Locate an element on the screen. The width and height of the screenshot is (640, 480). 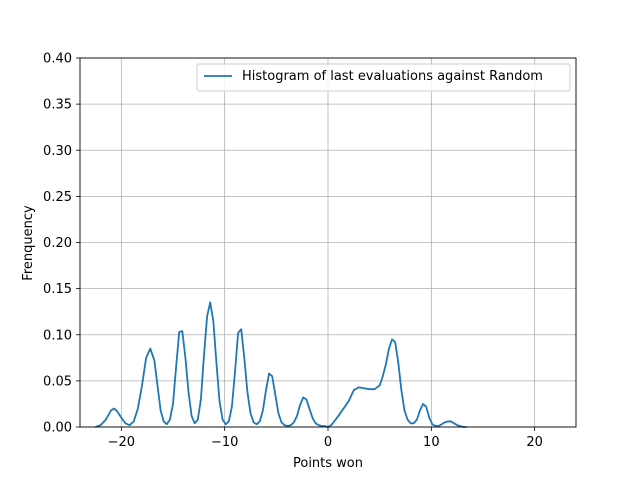
x-tick-label: −10 is located at coordinates (224, 442).